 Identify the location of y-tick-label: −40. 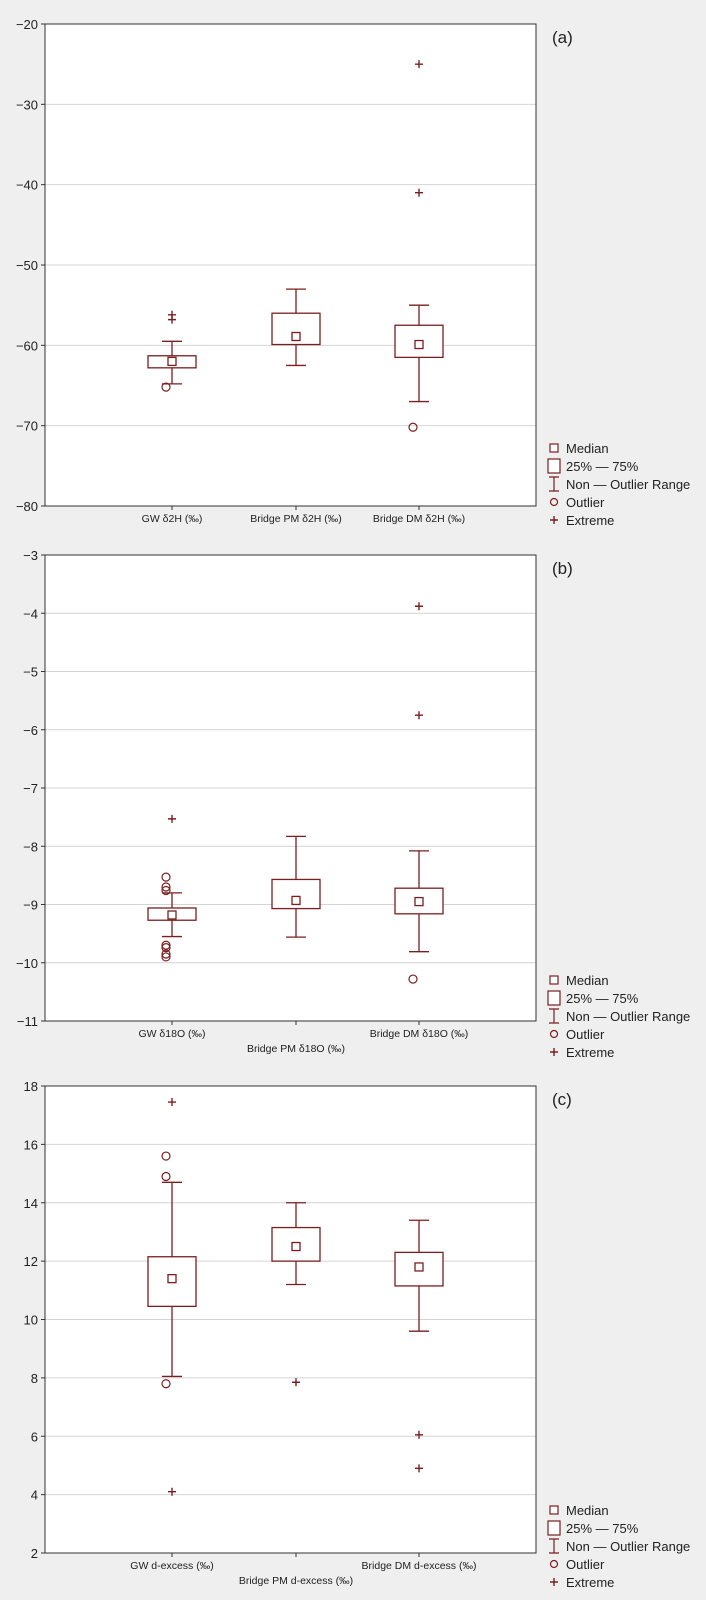
(27, 185).